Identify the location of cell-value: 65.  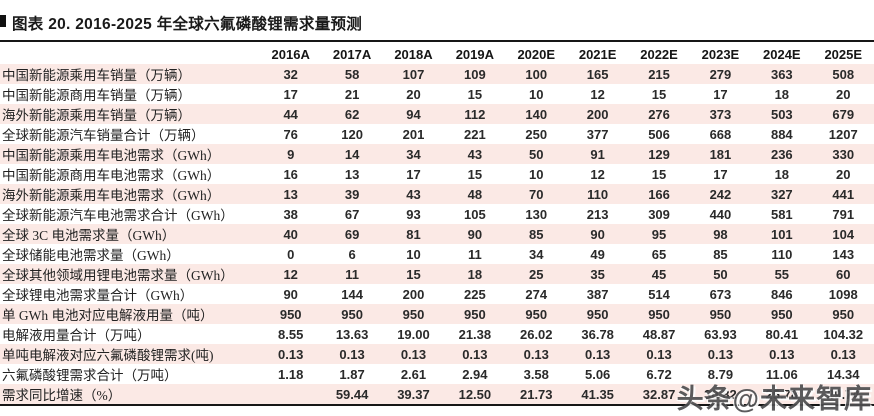
(659, 254).